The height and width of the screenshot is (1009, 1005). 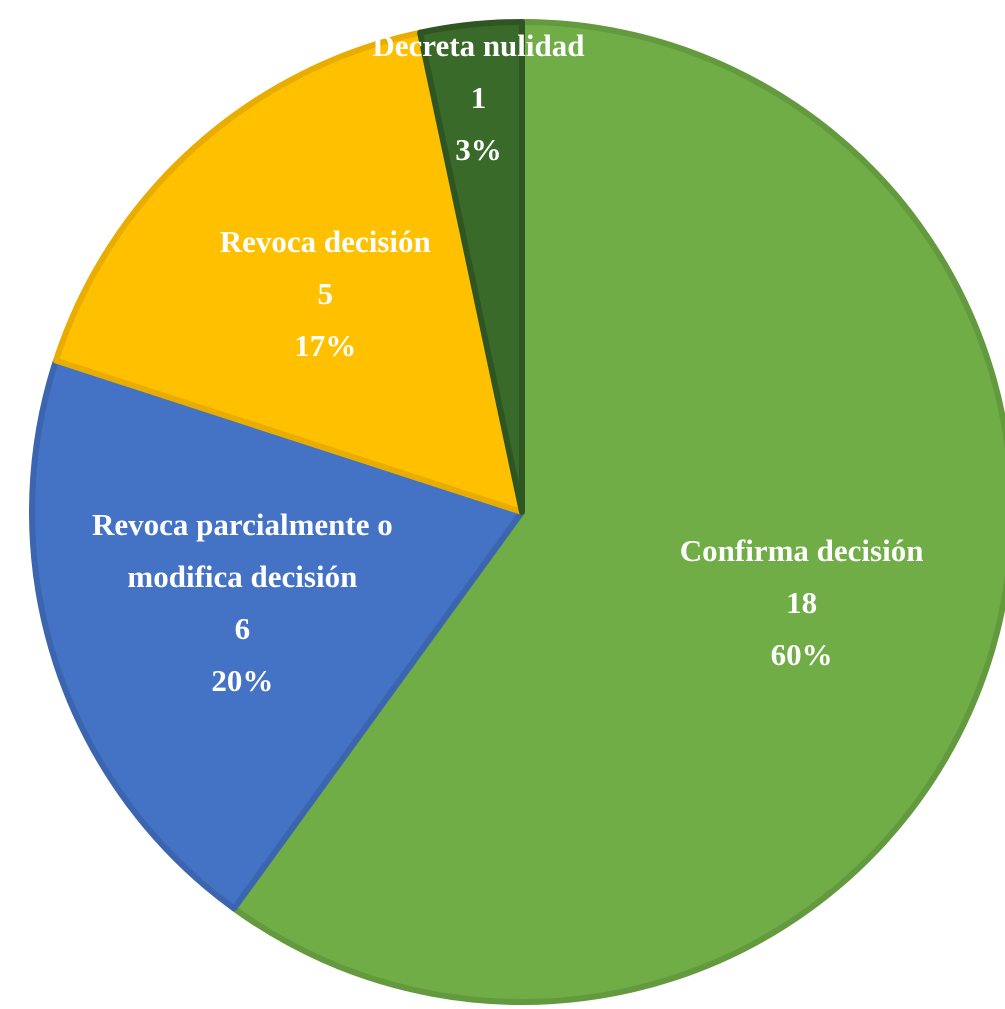 I want to click on category-label: Decreta nulidad, so click(x=478, y=45).